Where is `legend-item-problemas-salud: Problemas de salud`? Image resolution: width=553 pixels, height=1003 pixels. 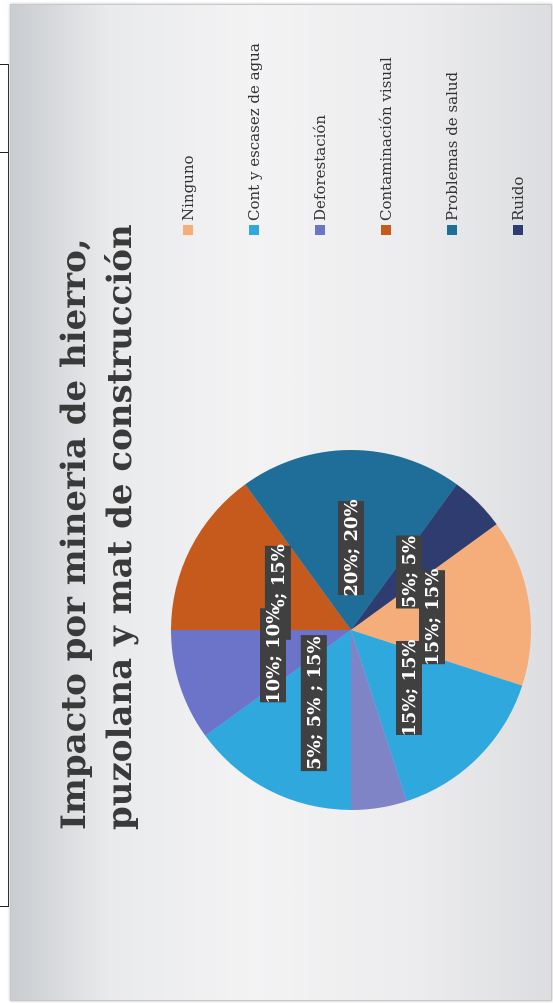 legend-item-problemas-salud: Problemas de salud is located at coordinates (452, 153).